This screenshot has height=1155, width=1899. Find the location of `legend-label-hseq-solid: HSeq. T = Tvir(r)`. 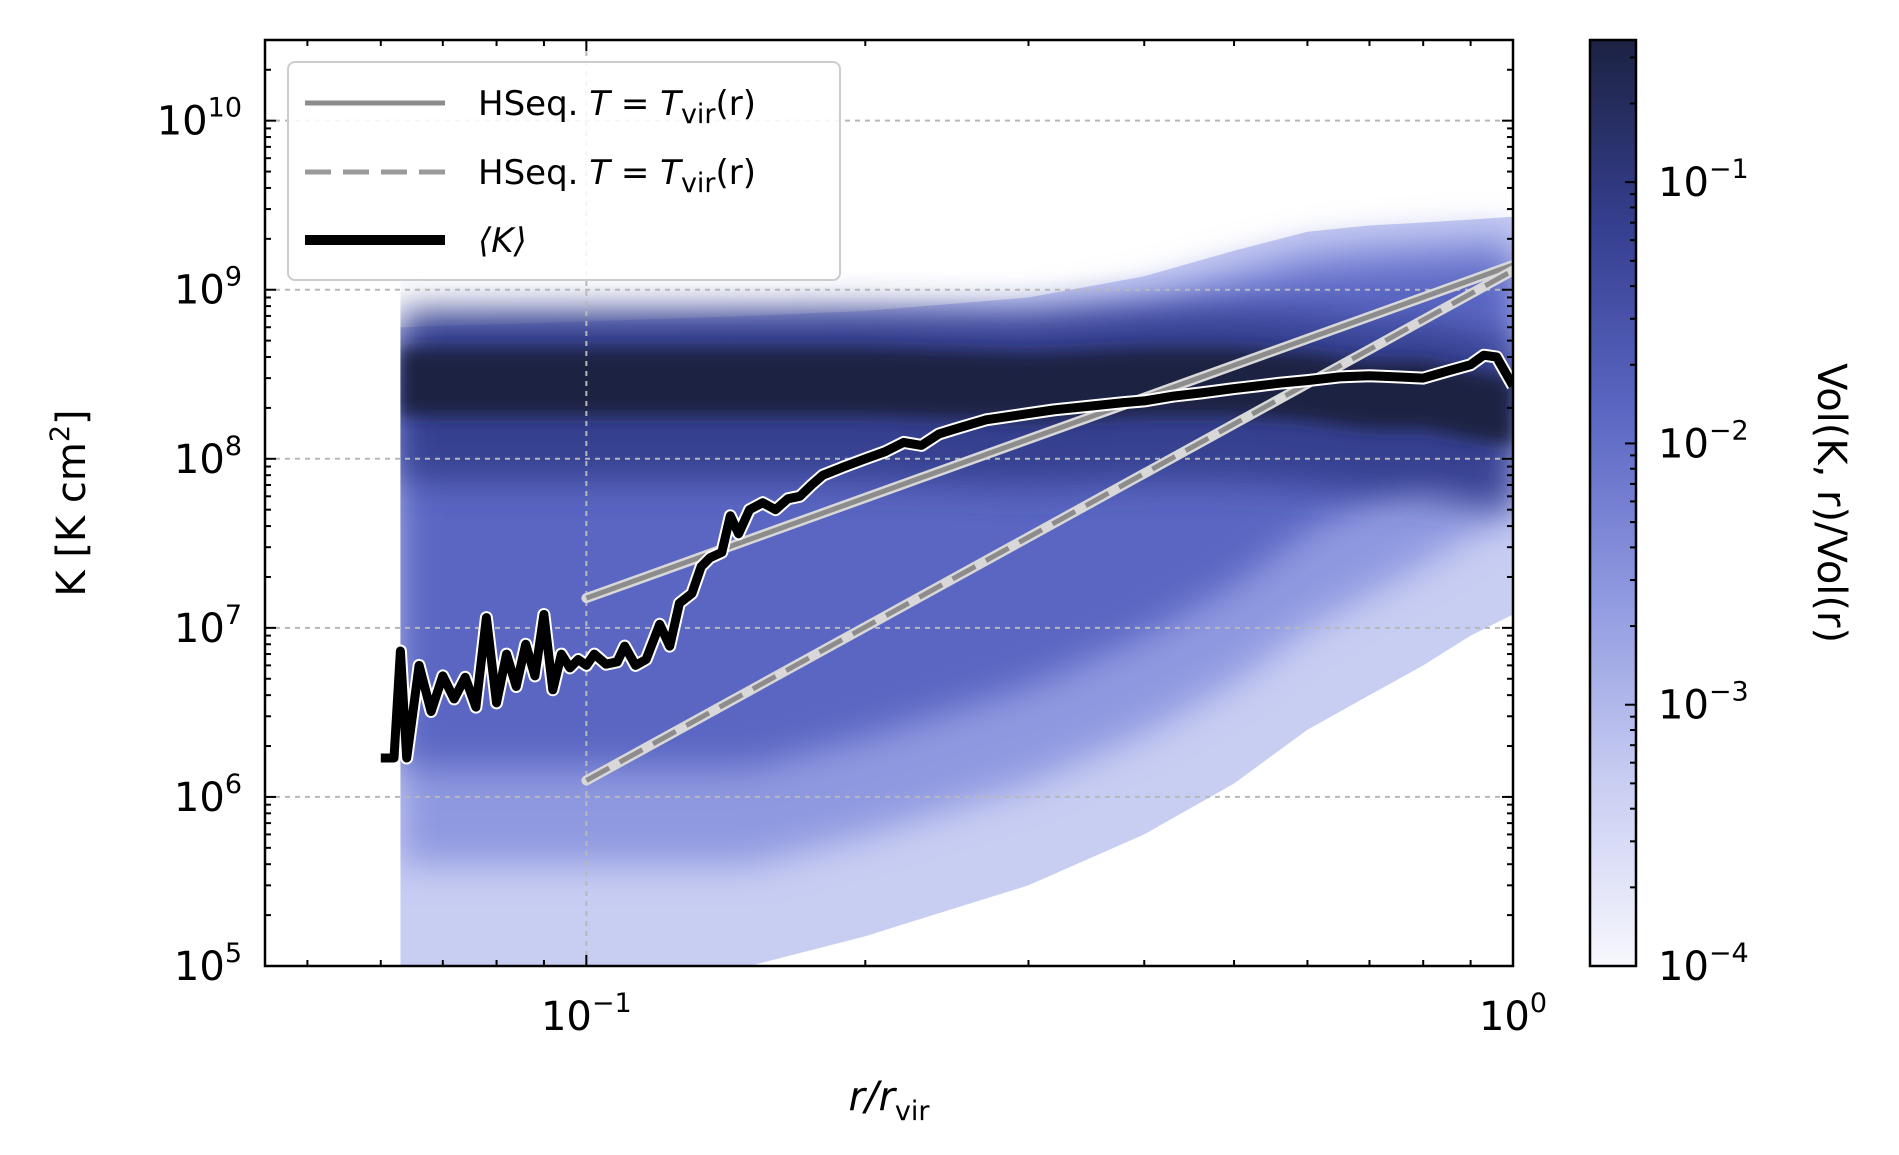

legend-label-hseq-solid: HSeq. T = Tvir(r) is located at coordinates (617, 107).